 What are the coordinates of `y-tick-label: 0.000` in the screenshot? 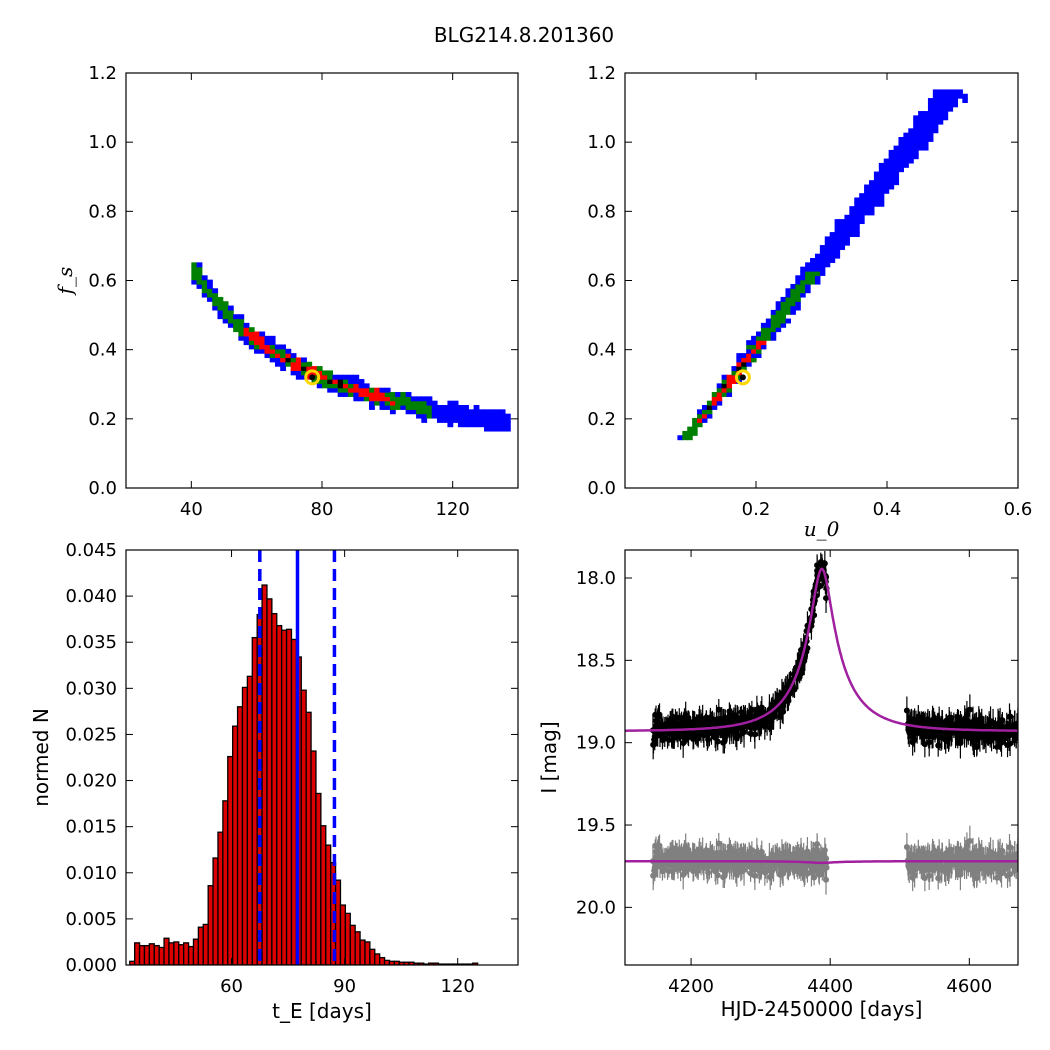 It's located at (91, 965).